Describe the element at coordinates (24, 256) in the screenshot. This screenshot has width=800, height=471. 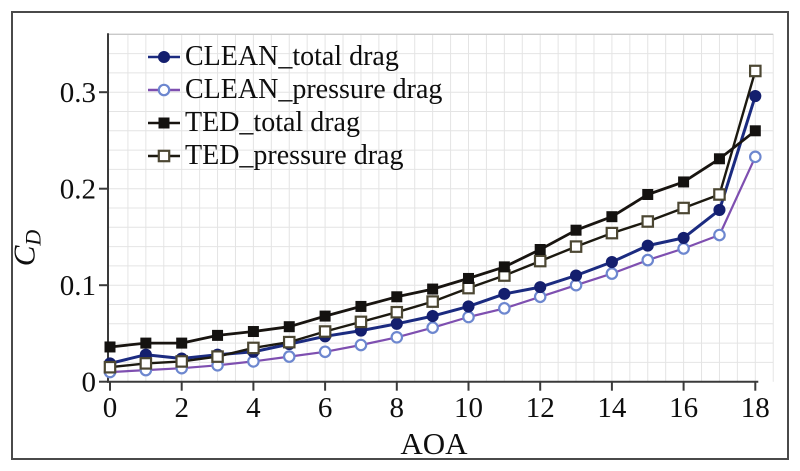
I see `y-axis-label-main: C` at that location.